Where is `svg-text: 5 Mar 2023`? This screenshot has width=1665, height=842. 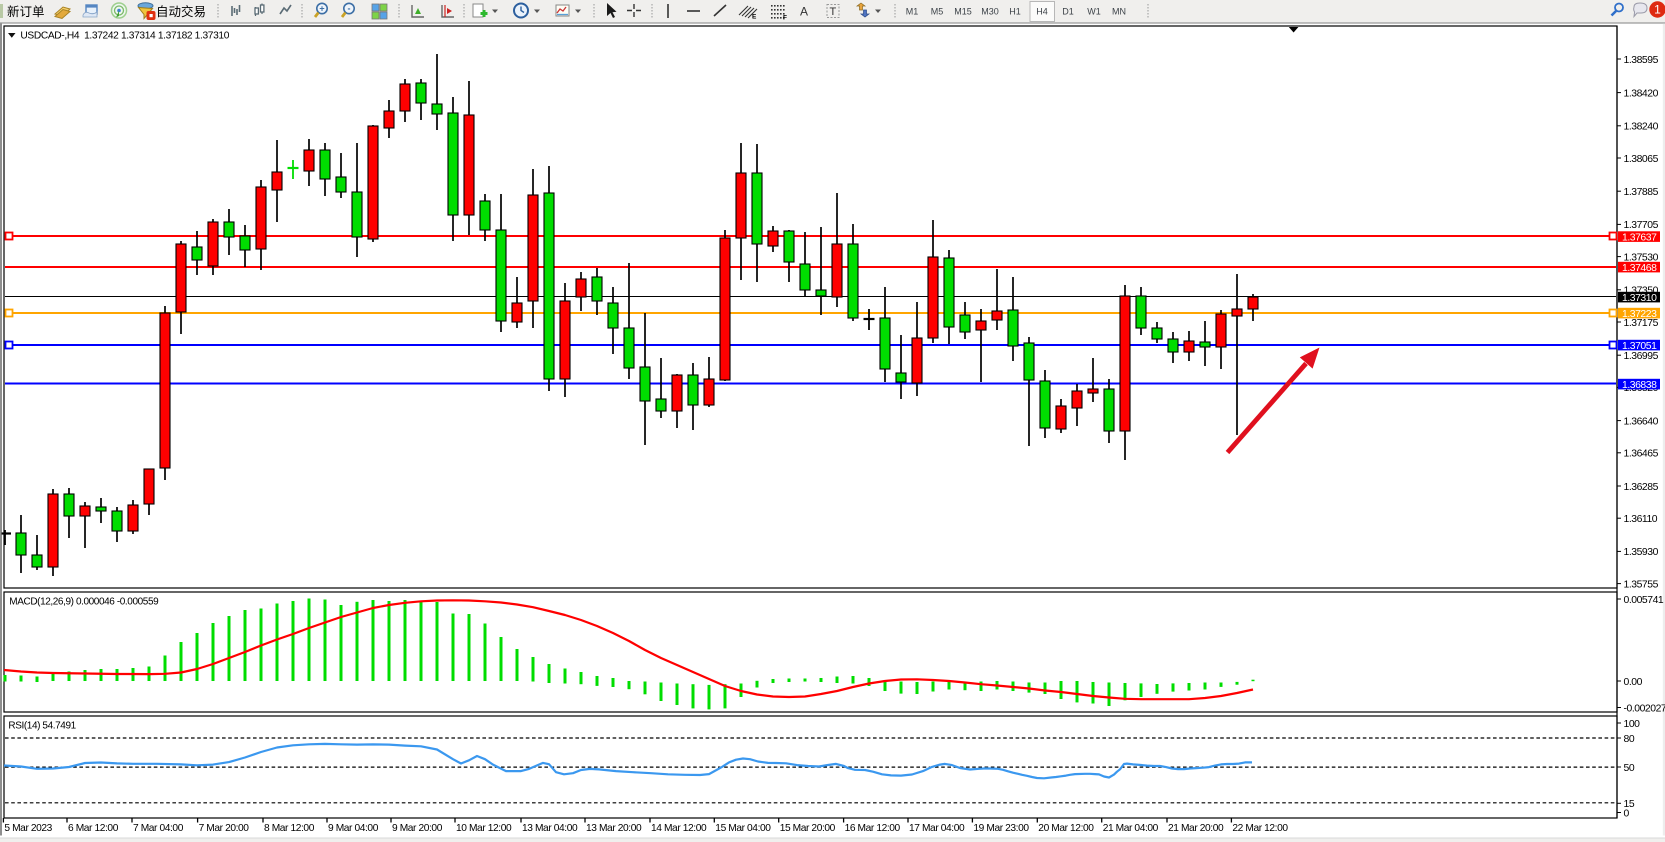 svg-text: 5 Mar 2023 is located at coordinates (28, 828).